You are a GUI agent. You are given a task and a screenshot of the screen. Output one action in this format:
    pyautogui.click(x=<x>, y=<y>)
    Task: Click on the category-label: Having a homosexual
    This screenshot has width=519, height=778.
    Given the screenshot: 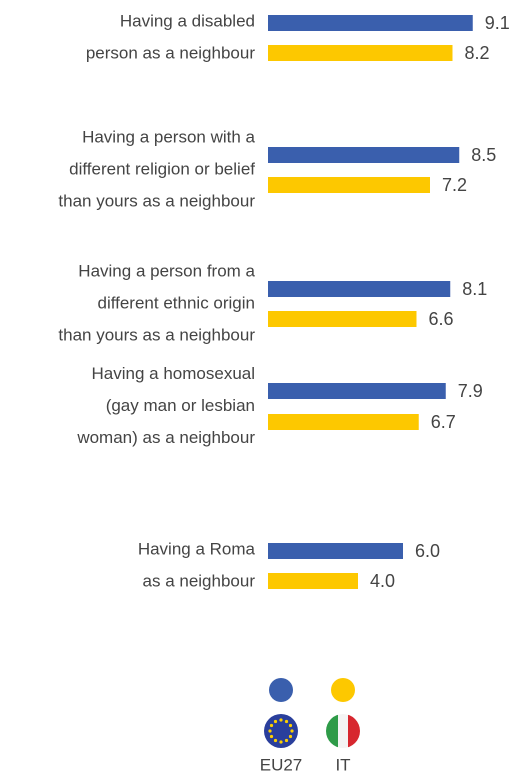 What is the action you would take?
    pyautogui.click(x=173, y=373)
    